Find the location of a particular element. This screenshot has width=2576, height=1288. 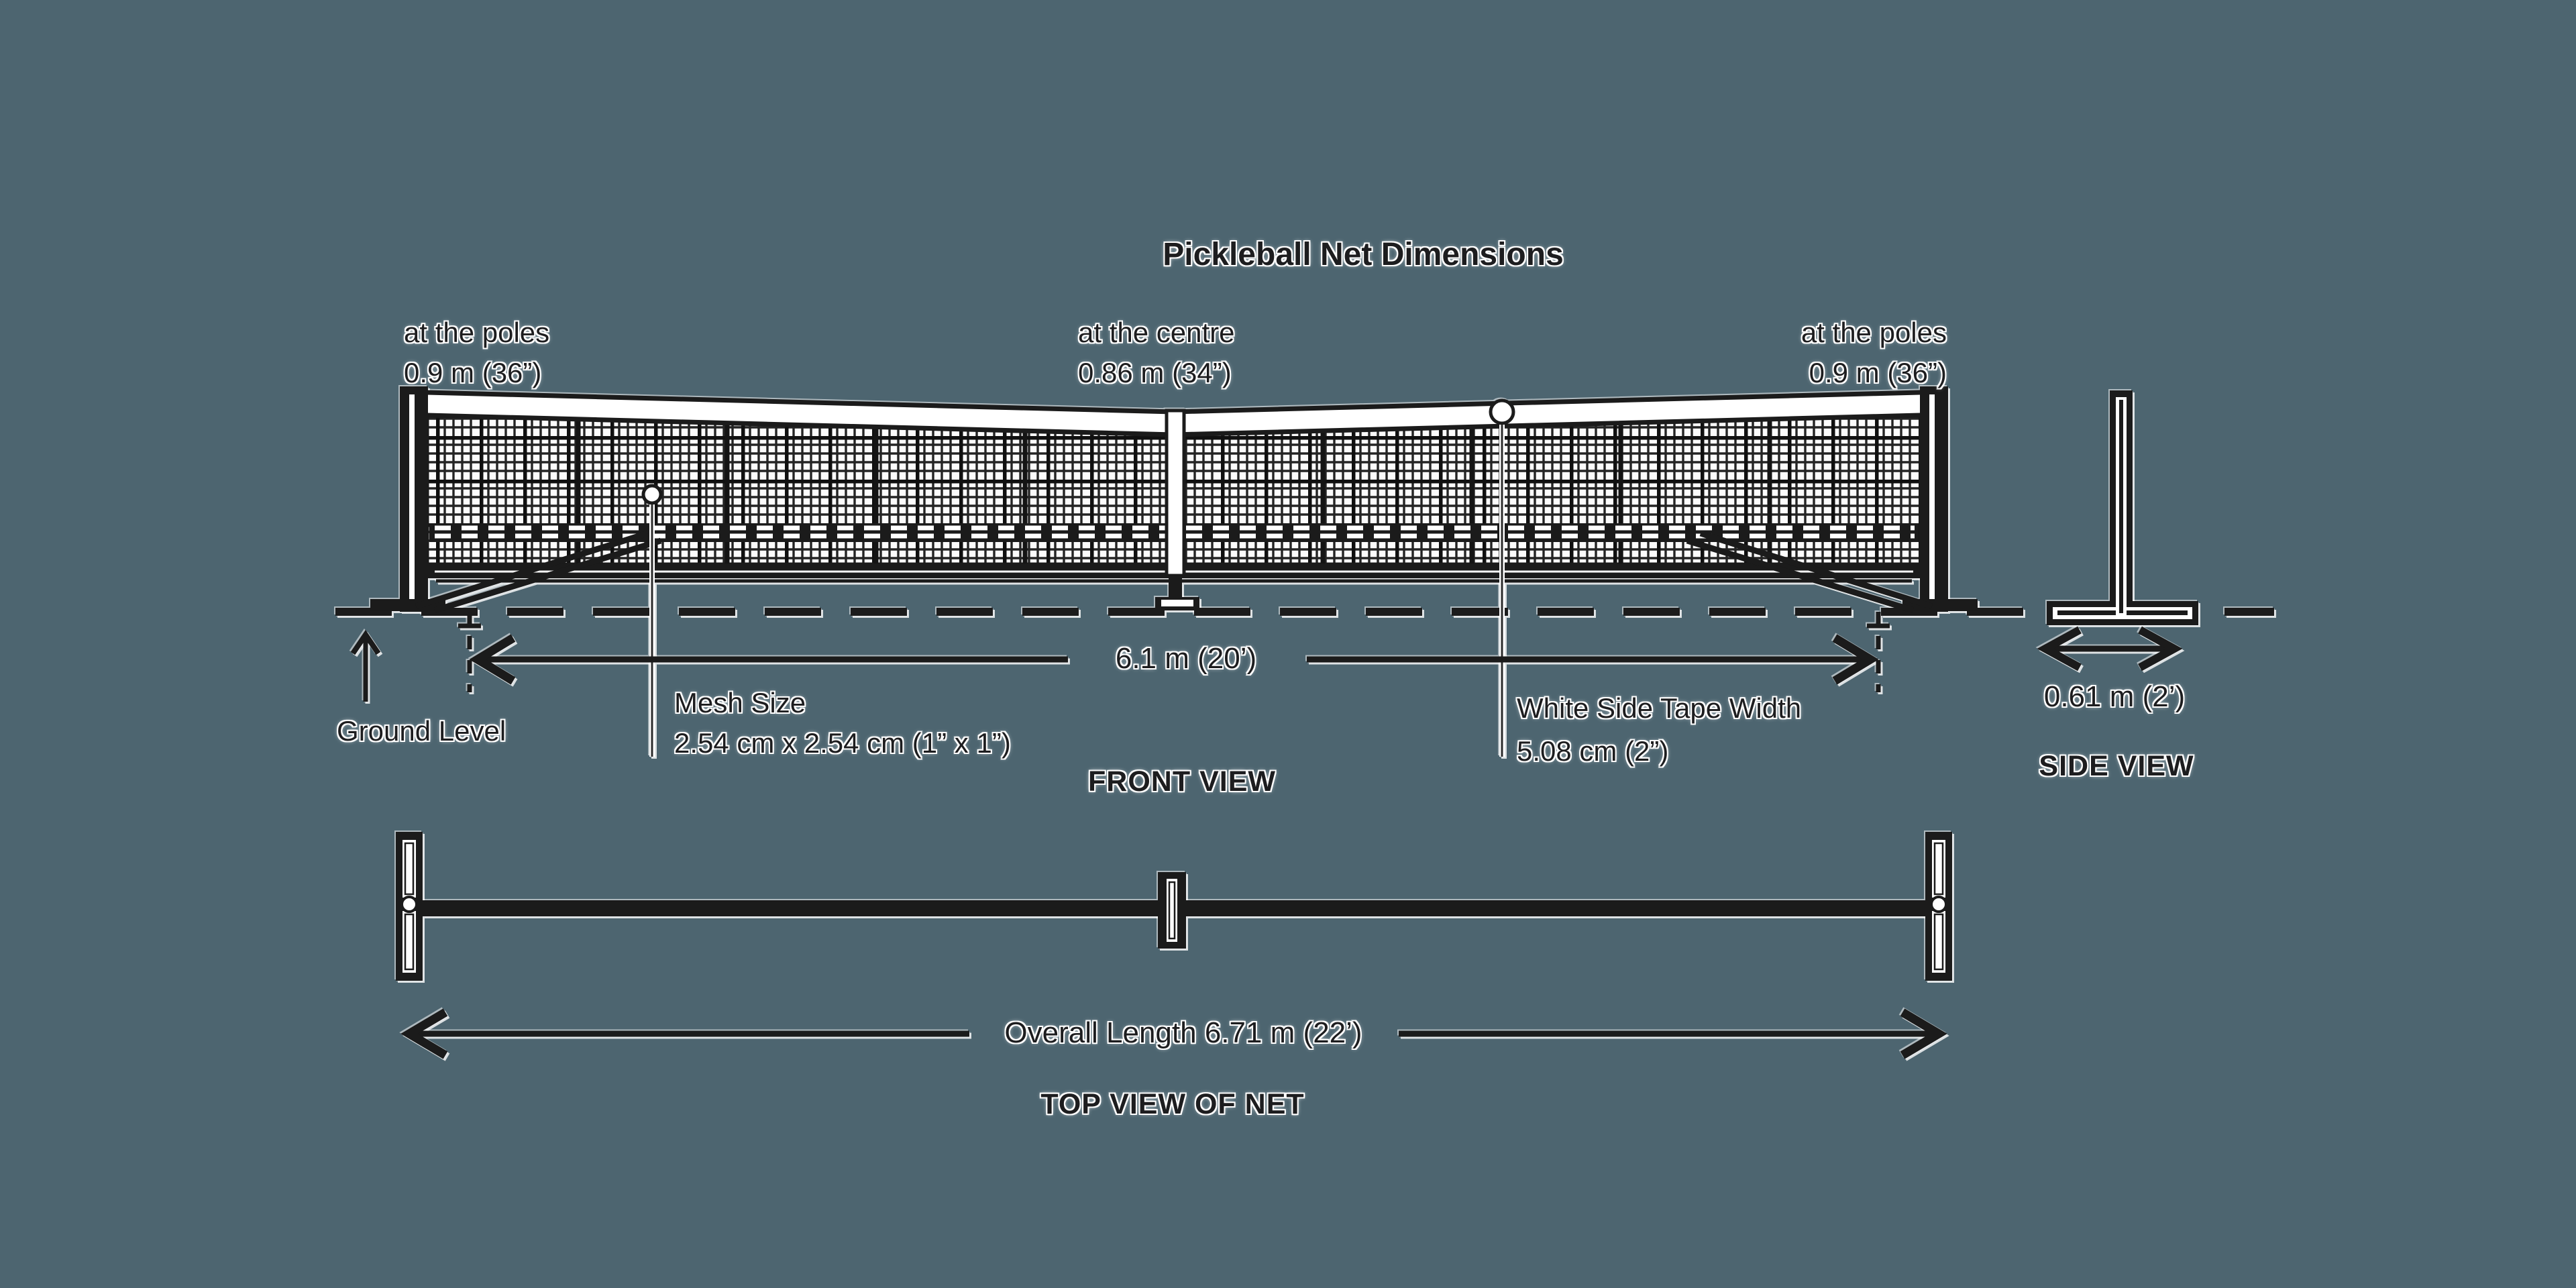

label-side-tape-width: White Side Tape Width 5.08 cm (2”) is located at coordinates (1659, 730).